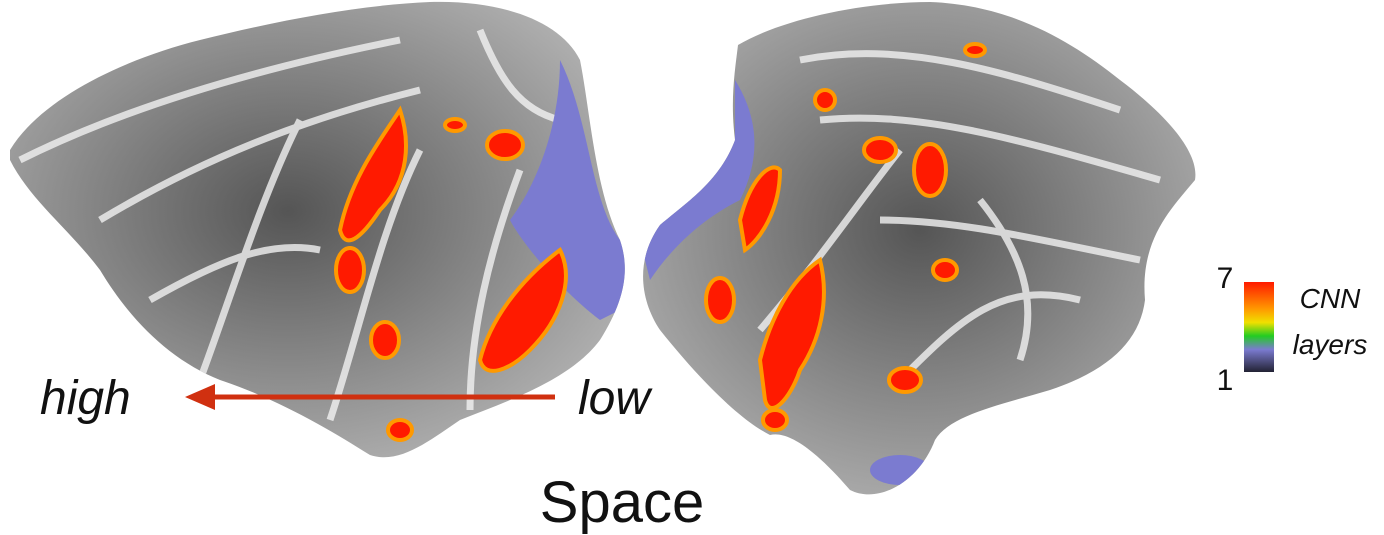  What do you see at coordinates (1259, 327) in the screenshot?
I see `colorbar` at bounding box center [1259, 327].